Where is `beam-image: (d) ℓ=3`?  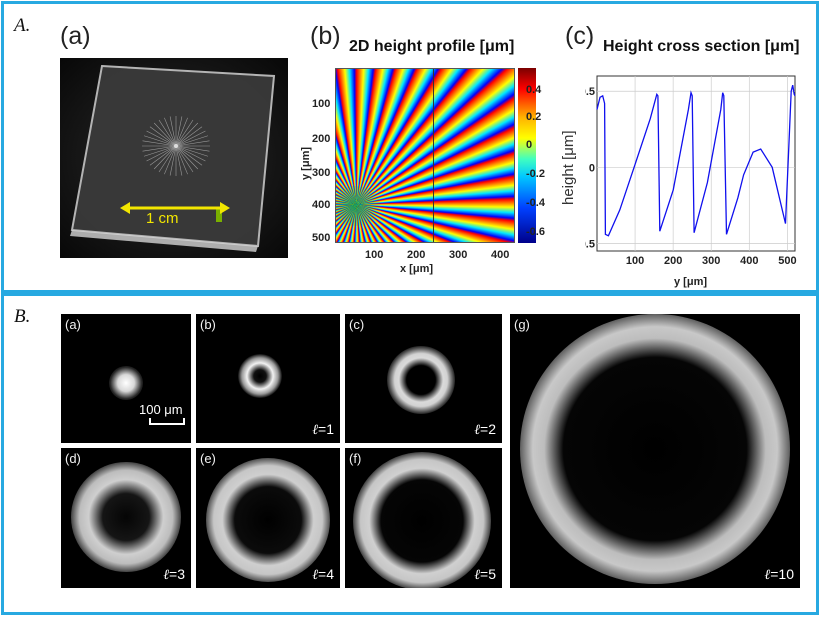
beam-image: (d) ℓ=3 is located at coordinates (126, 518).